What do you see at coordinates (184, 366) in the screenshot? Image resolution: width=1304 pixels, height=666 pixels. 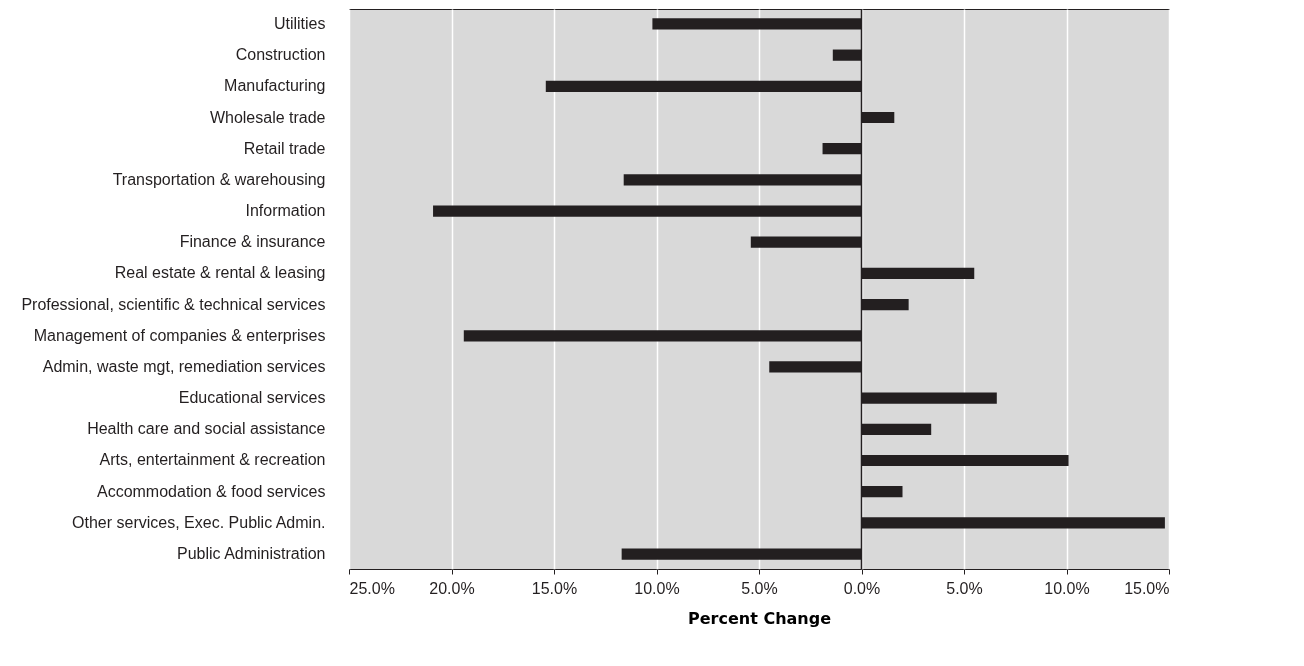 I see `y-tick-label: Admin, waste mgt, remediation services` at bounding box center [184, 366].